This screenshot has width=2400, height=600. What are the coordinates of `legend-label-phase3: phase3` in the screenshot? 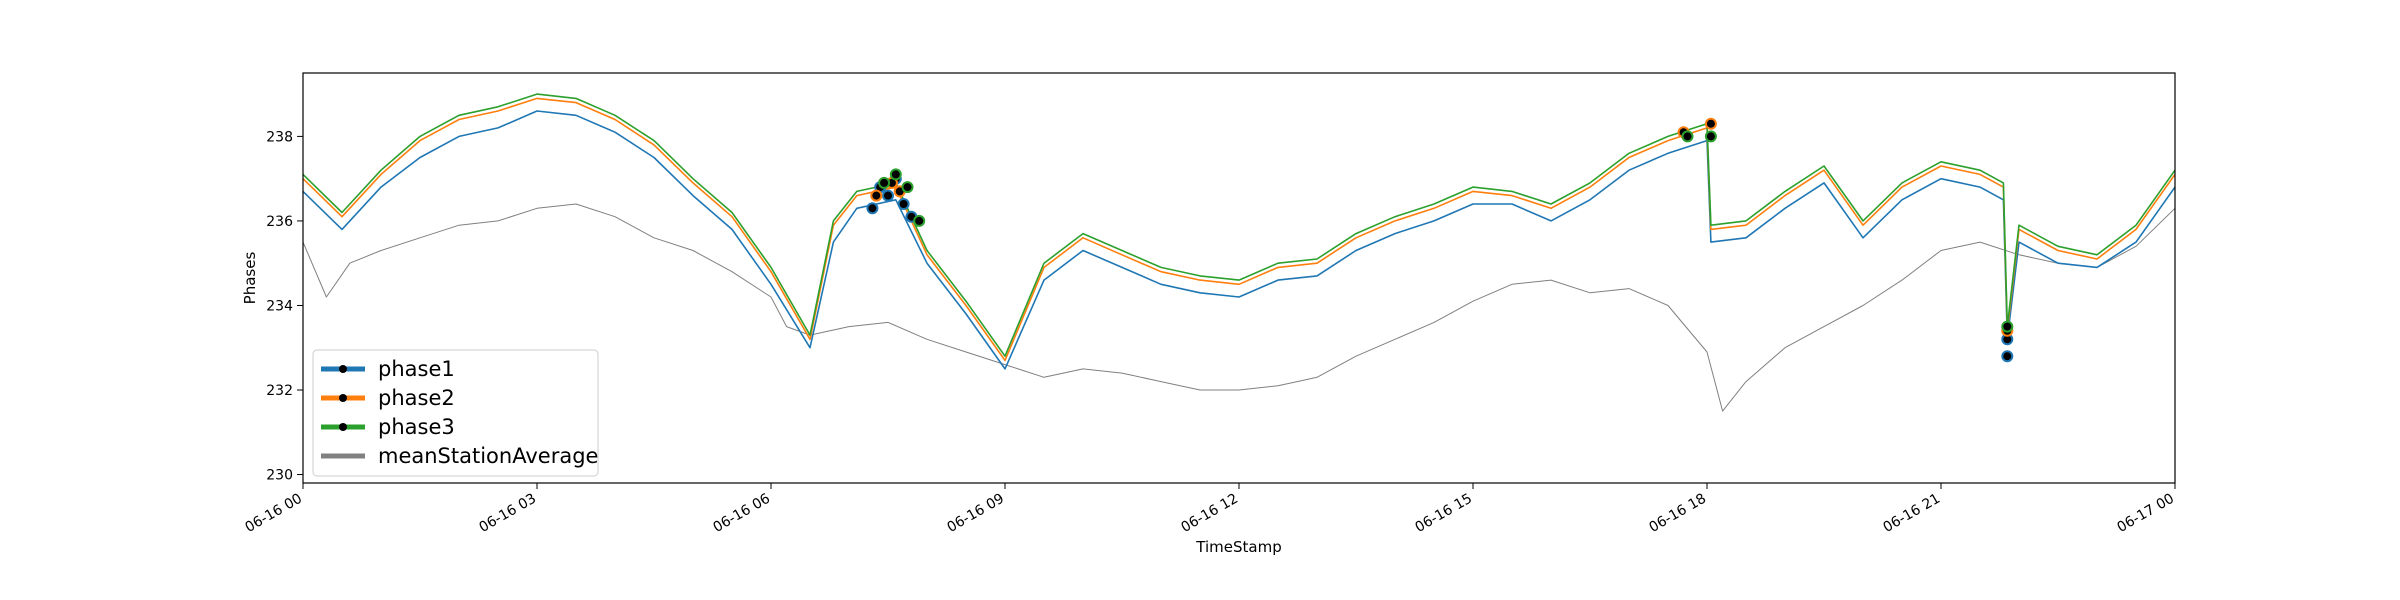 It's located at (416, 427).